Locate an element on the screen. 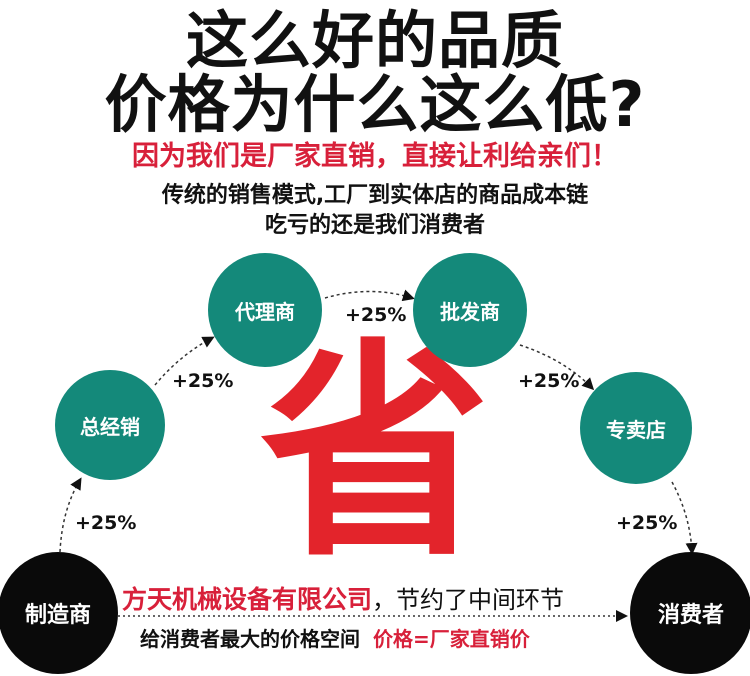 Image resolution: width=750 pixels, height=676 pixels. price-space-text: 给消费者最大的价格空间 is located at coordinates (250, 639).